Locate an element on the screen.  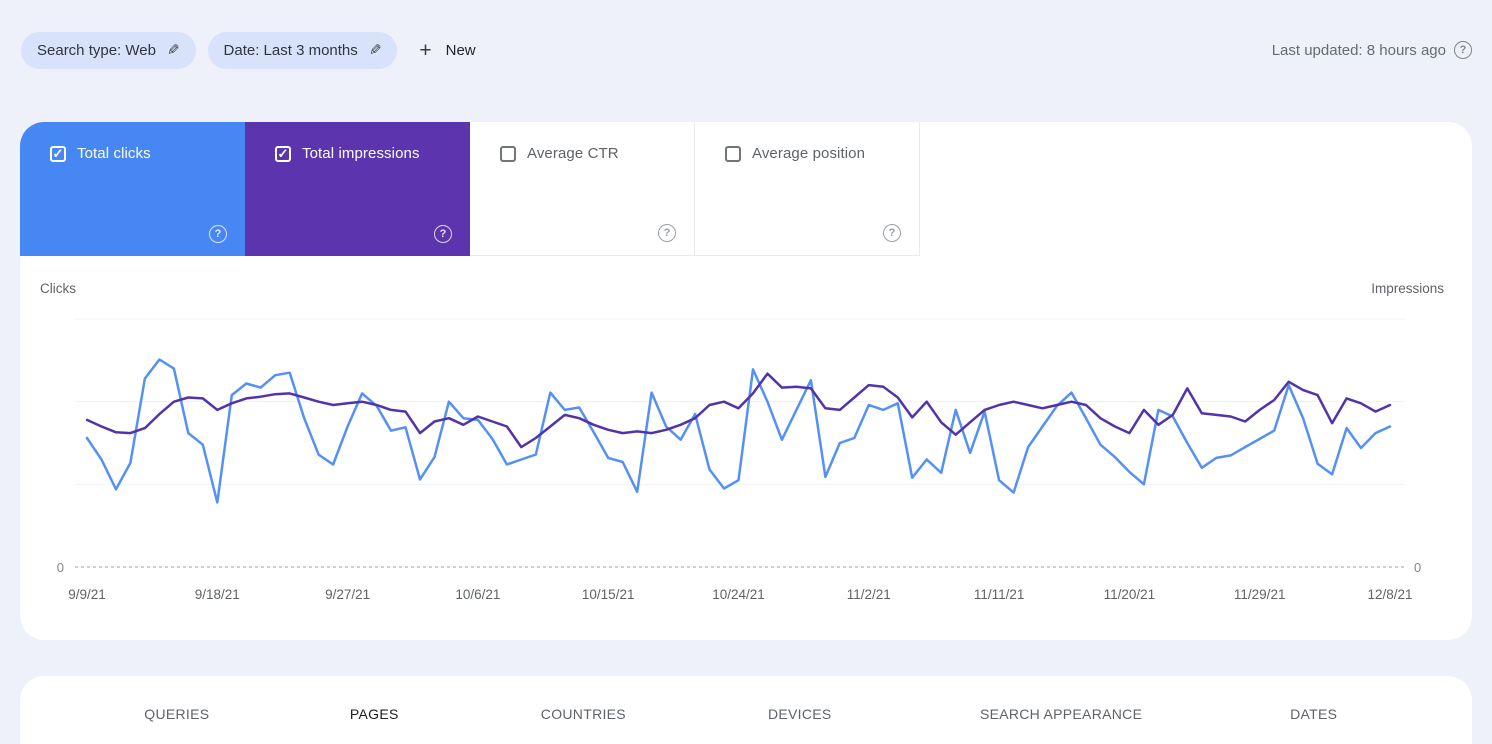
checkbox-average-ctr is located at coordinates (508, 153).